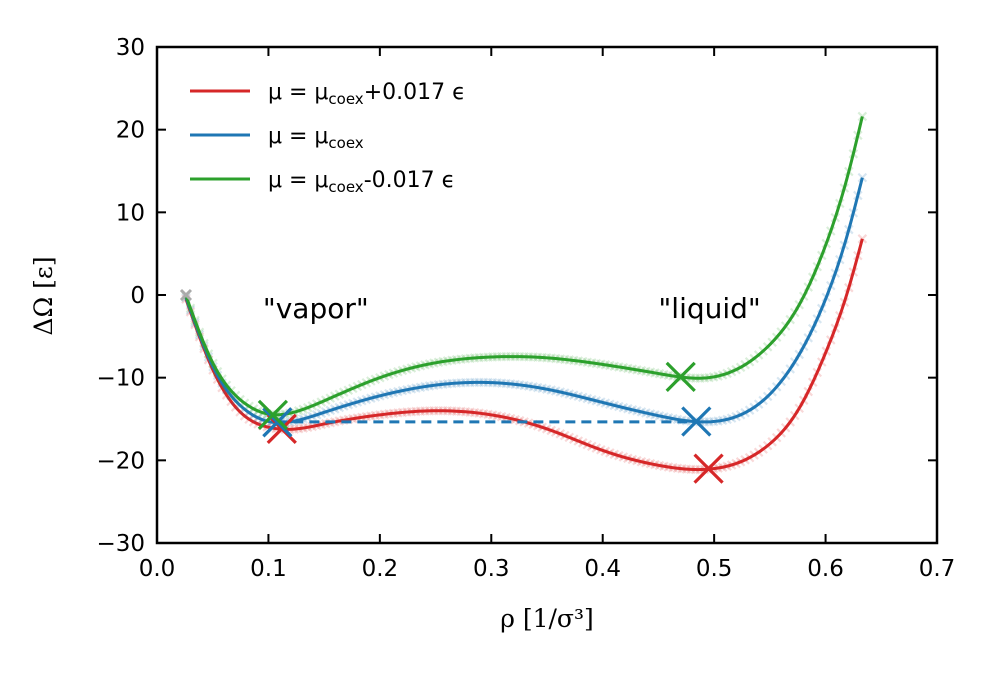 This screenshot has width=997, height=678. What do you see at coordinates (120, 544) in the screenshot?
I see `y-tick-label: −30` at bounding box center [120, 544].